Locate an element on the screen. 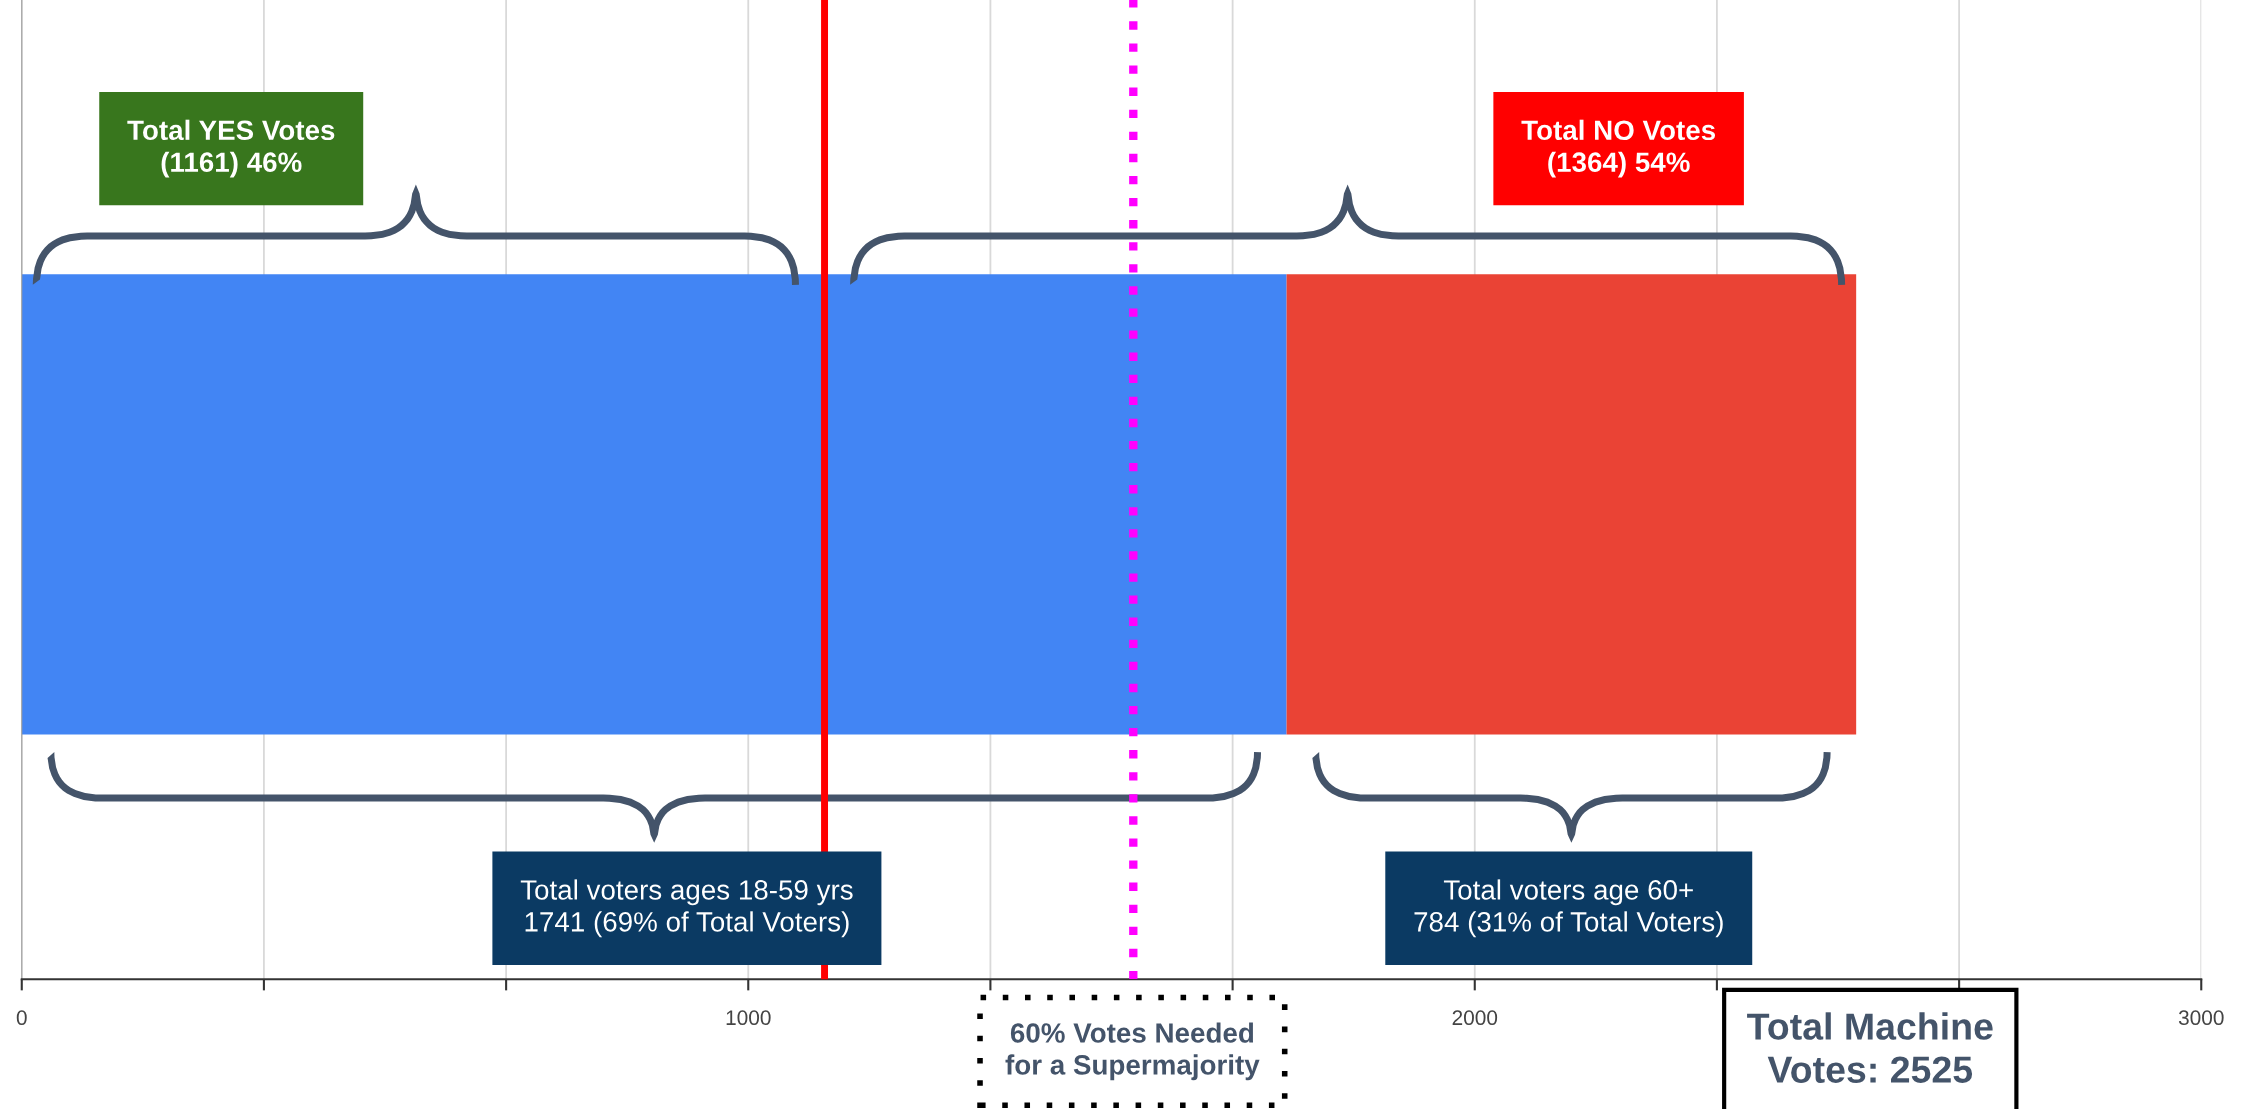 Image resolution: width=2267 pixels, height=1109 pixels. annotation: Total voters age 60+ 784 (31% of Total Voters) is located at coordinates (1568, 908).